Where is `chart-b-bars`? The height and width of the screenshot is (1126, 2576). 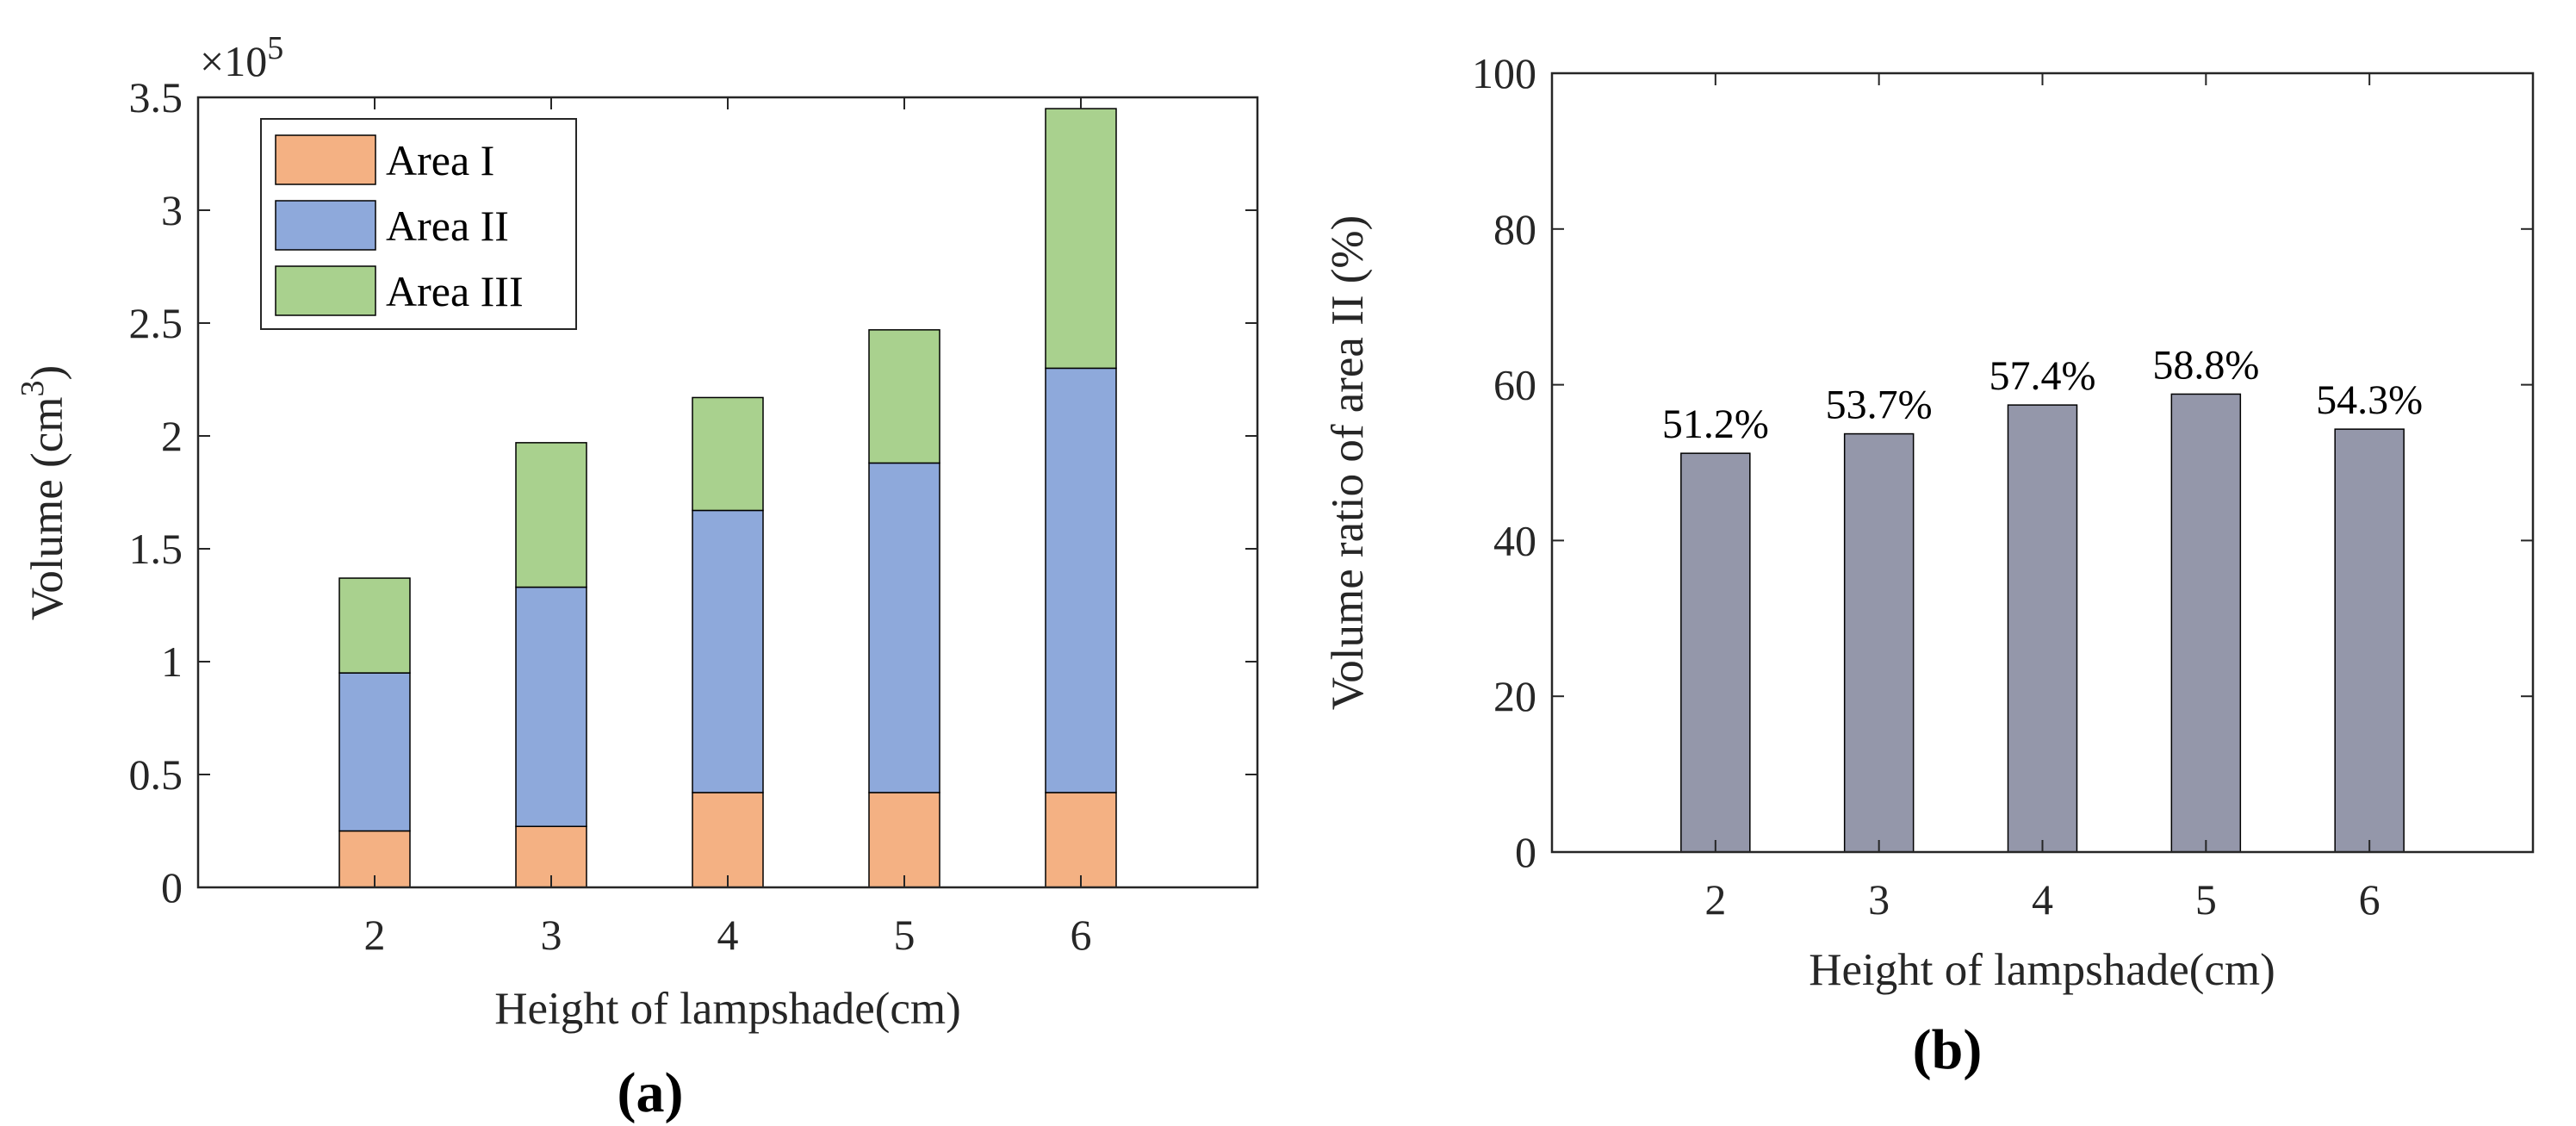 chart-b-bars is located at coordinates (2042, 623).